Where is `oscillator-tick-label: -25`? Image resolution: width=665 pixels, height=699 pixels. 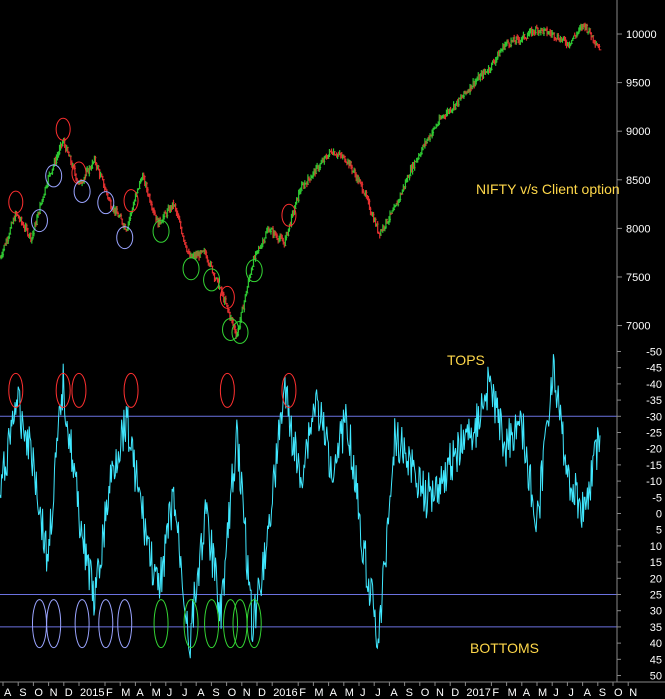 oscillator-tick-label: -25 is located at coordinates (654, 433).